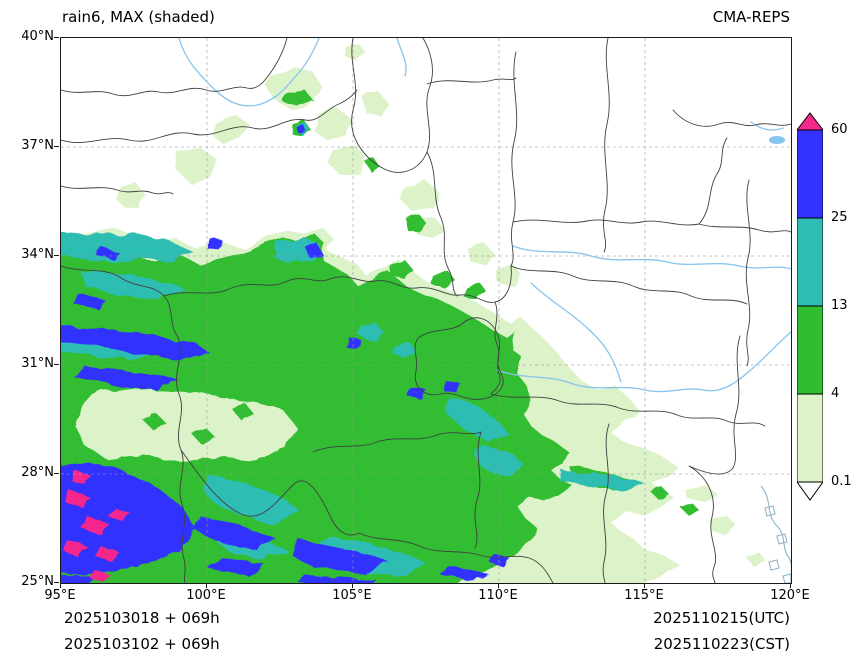 Image resolution: width=860 pixels, height=666 pixels. What do you see at coordinates (37, 36) in the screenshot?
I see `y-tick-label: 40°N` at bounding box center [37, 36].